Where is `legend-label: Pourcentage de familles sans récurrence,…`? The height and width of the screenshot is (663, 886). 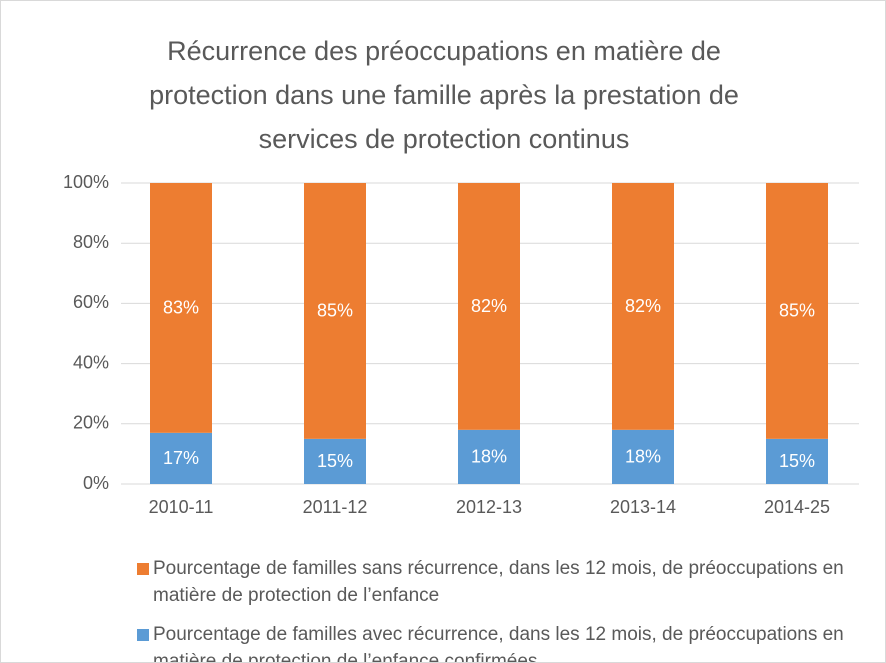 legend-label: Pourcentage de familles sans récurrence,… is located at coordinates (498, 582).